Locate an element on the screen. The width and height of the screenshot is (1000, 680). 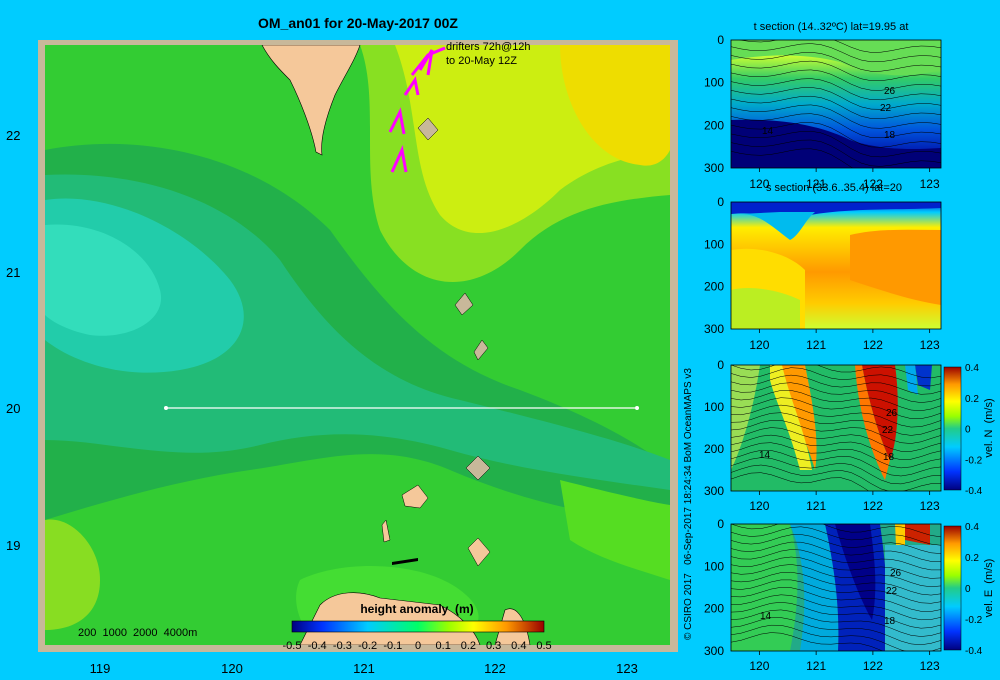
map-y-tick: 19 is located at coordinates (13, 545).